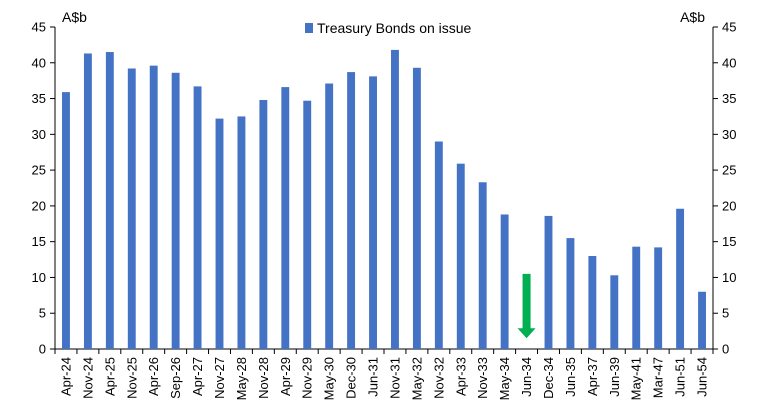  What do you see at coordinates (39, 170) in the screenshot?
I see `y-tick-label-left: 25` at bounding box center [39, 170].